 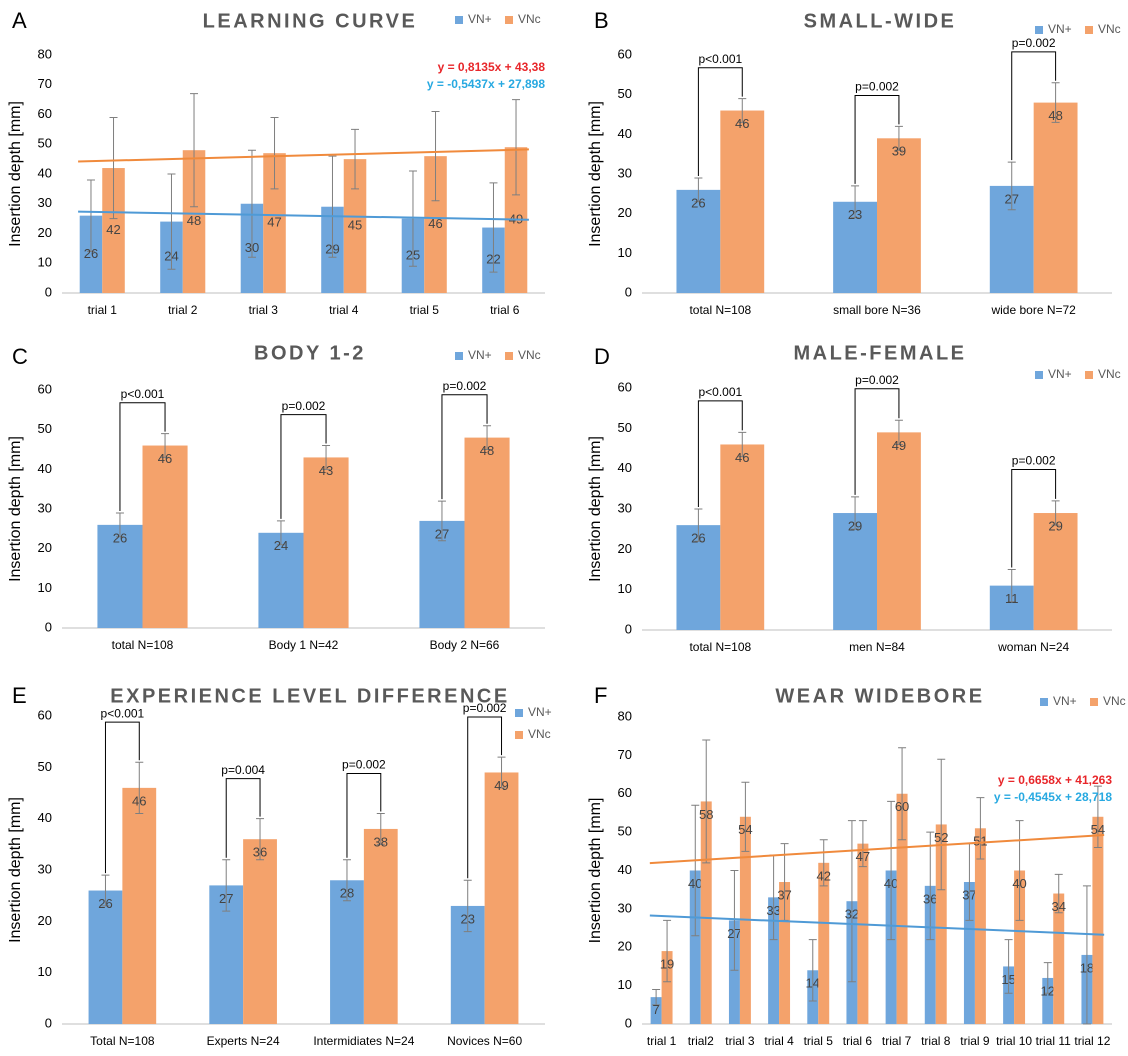 What do you see at coordinates (493, 259) in the screenshot?
I see `data-label: 22` at bounding box center [493, 259].